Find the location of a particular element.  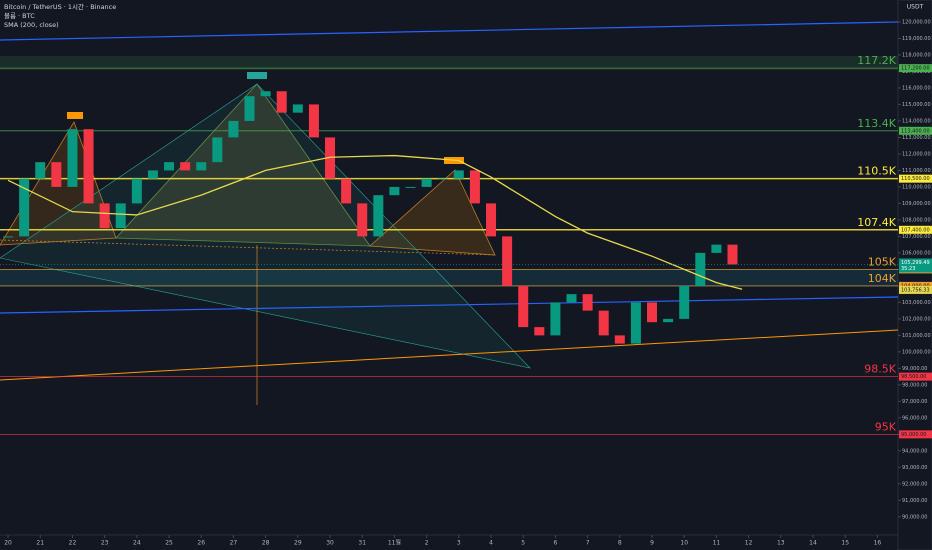

y-tick-label: 111,000.00 is located at coordinates (916, 171).